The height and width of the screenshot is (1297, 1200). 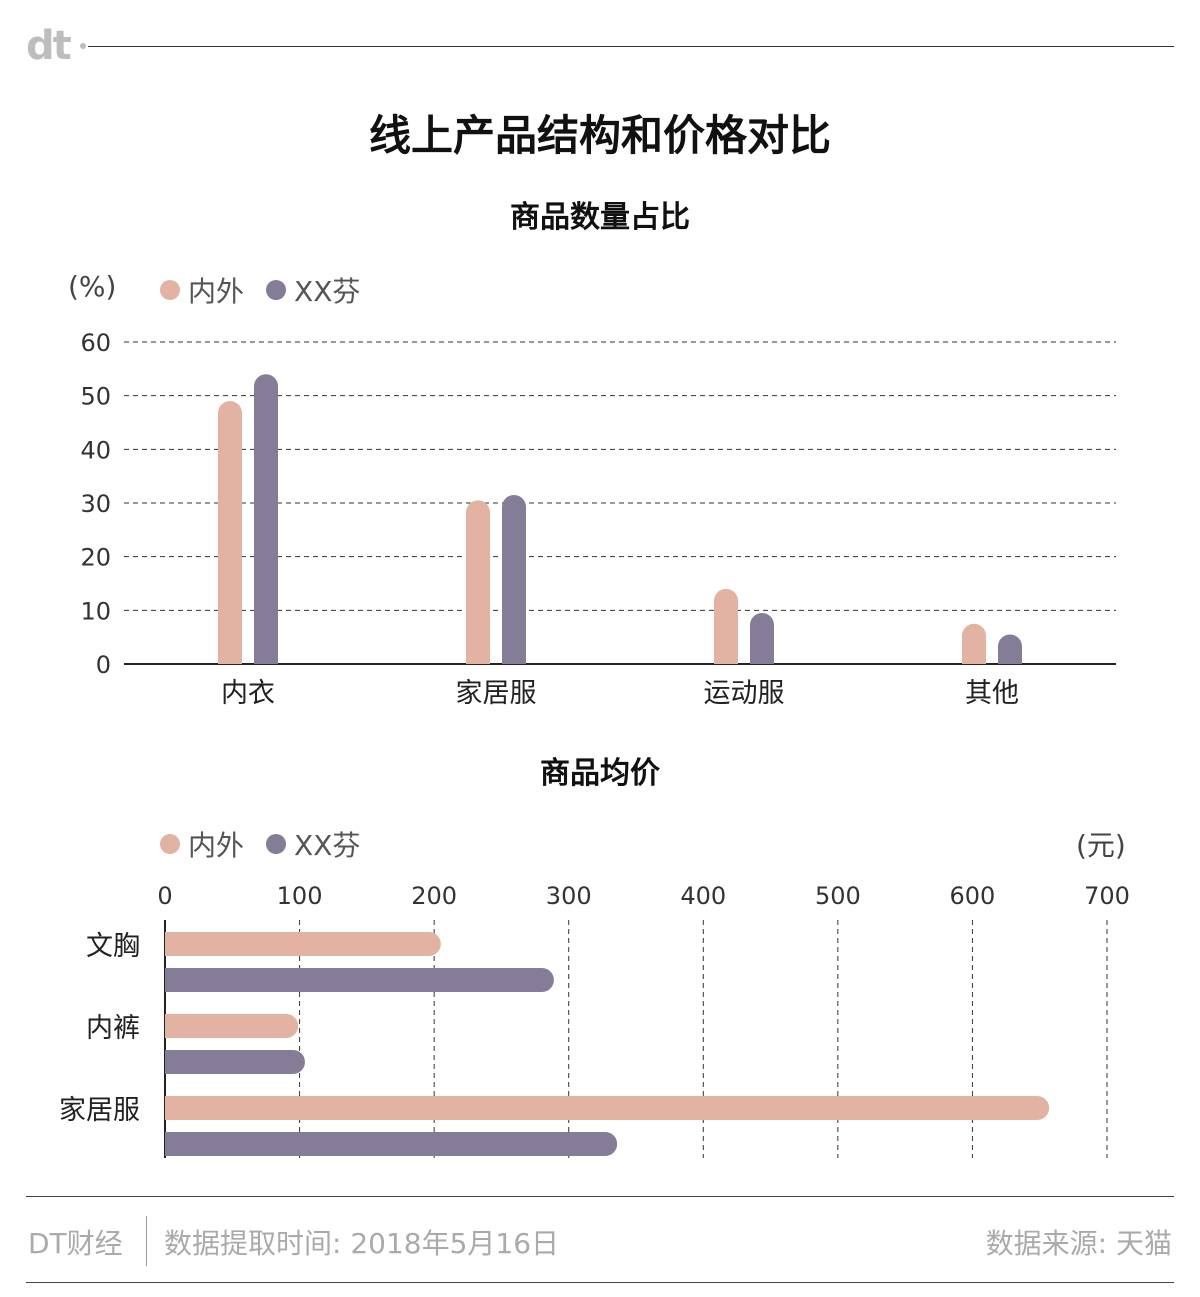 I want to click on chart2-legend: 内外 XX芬, so click(x=271, y=844).